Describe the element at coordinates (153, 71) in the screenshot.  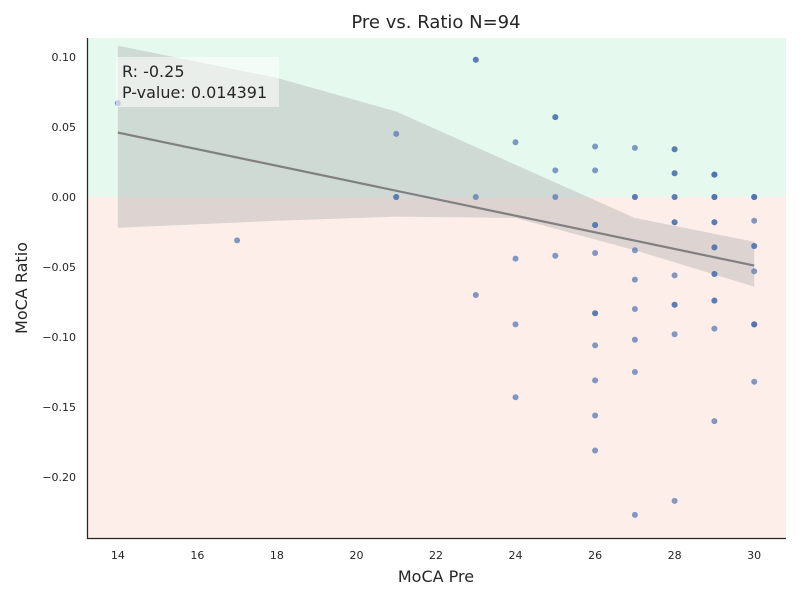
I see `r-value-text: R: -0.25` at that location.